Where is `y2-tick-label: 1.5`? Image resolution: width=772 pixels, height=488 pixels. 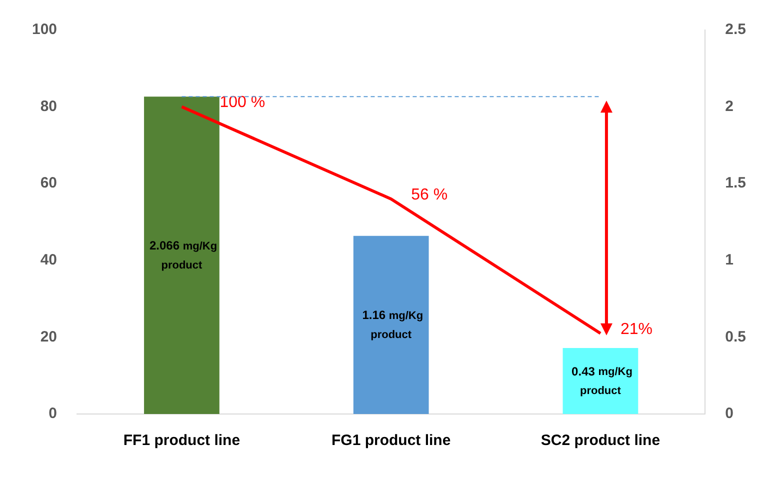 y2-tick-label: 1.5 is located at coordinates (735, 183).